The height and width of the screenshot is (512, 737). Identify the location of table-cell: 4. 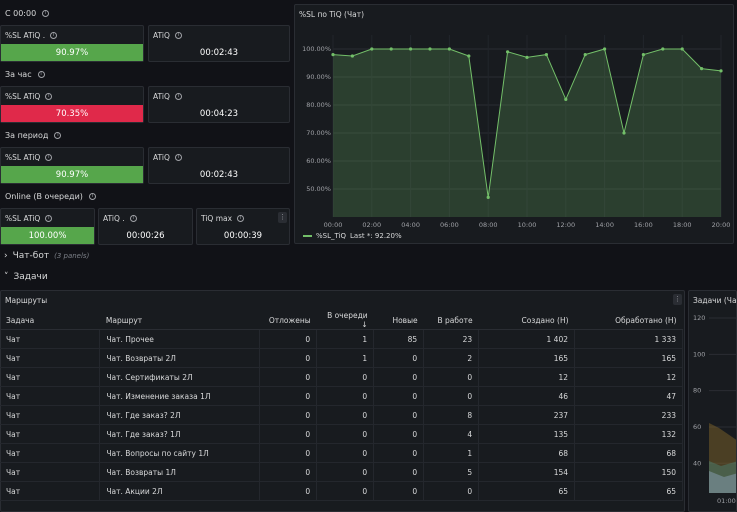
(451, 434).